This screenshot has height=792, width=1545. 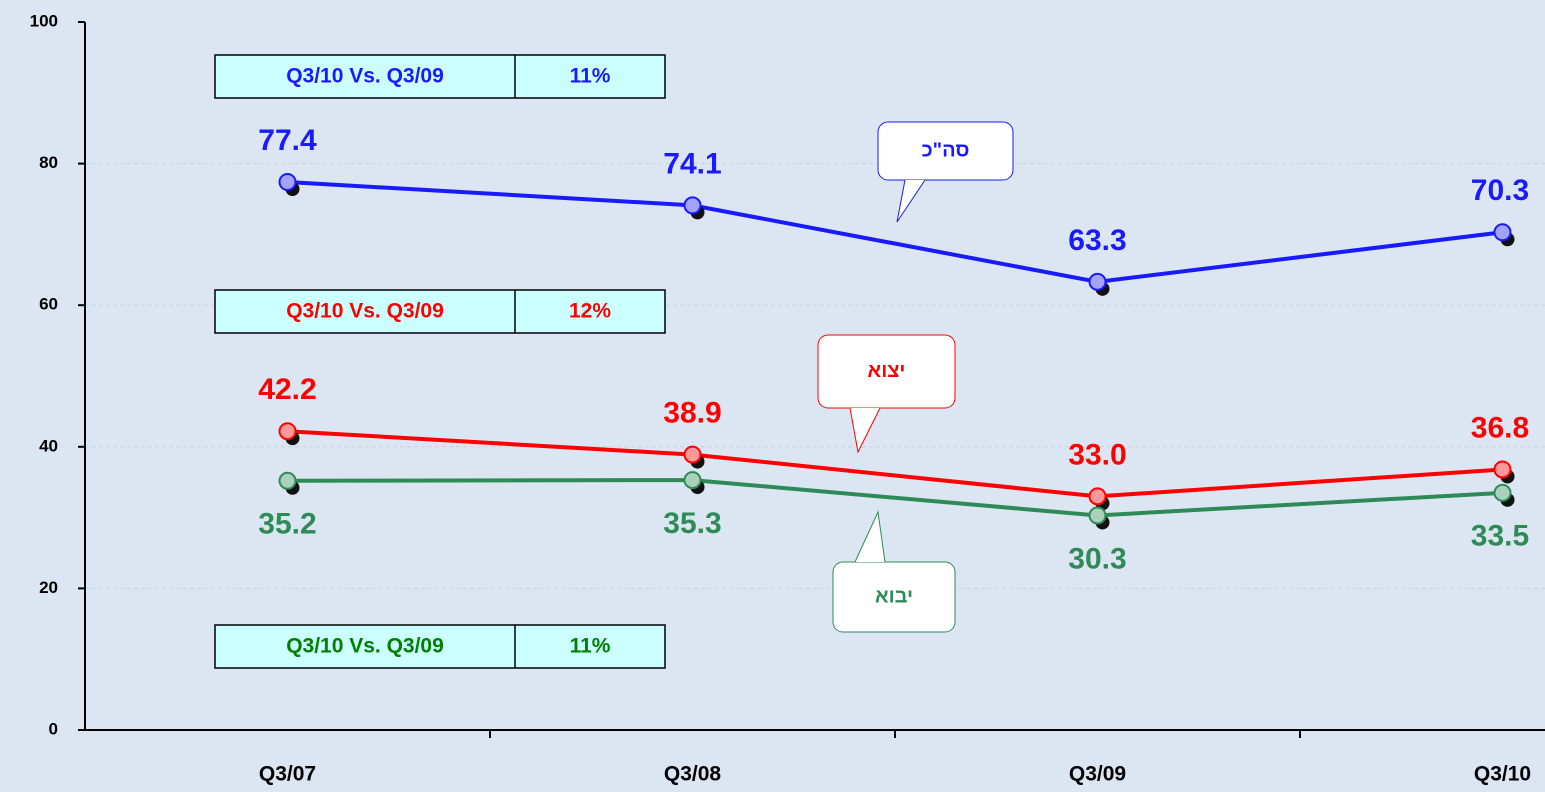 I want to click on y-tick-label: 100, so click(x=44, y=20).